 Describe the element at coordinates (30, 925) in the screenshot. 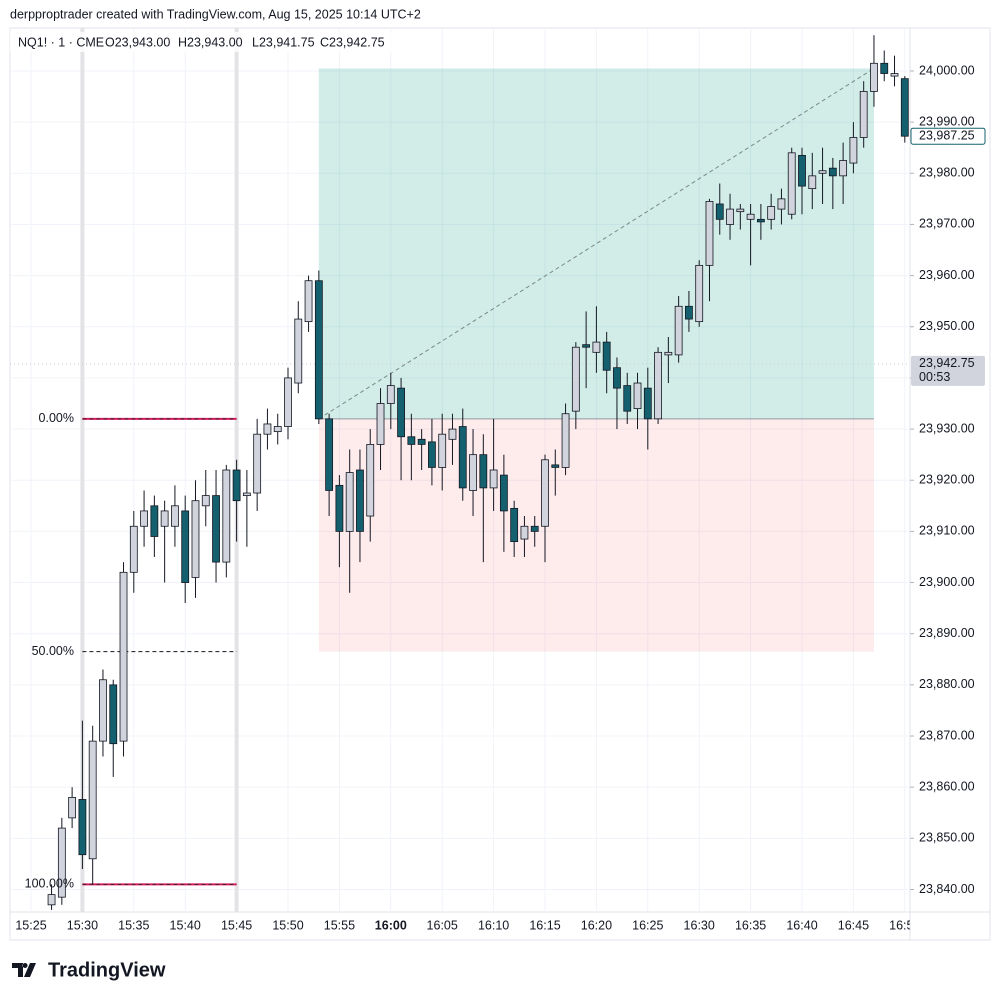

I see `x-tick-label: 15:25` at that location.